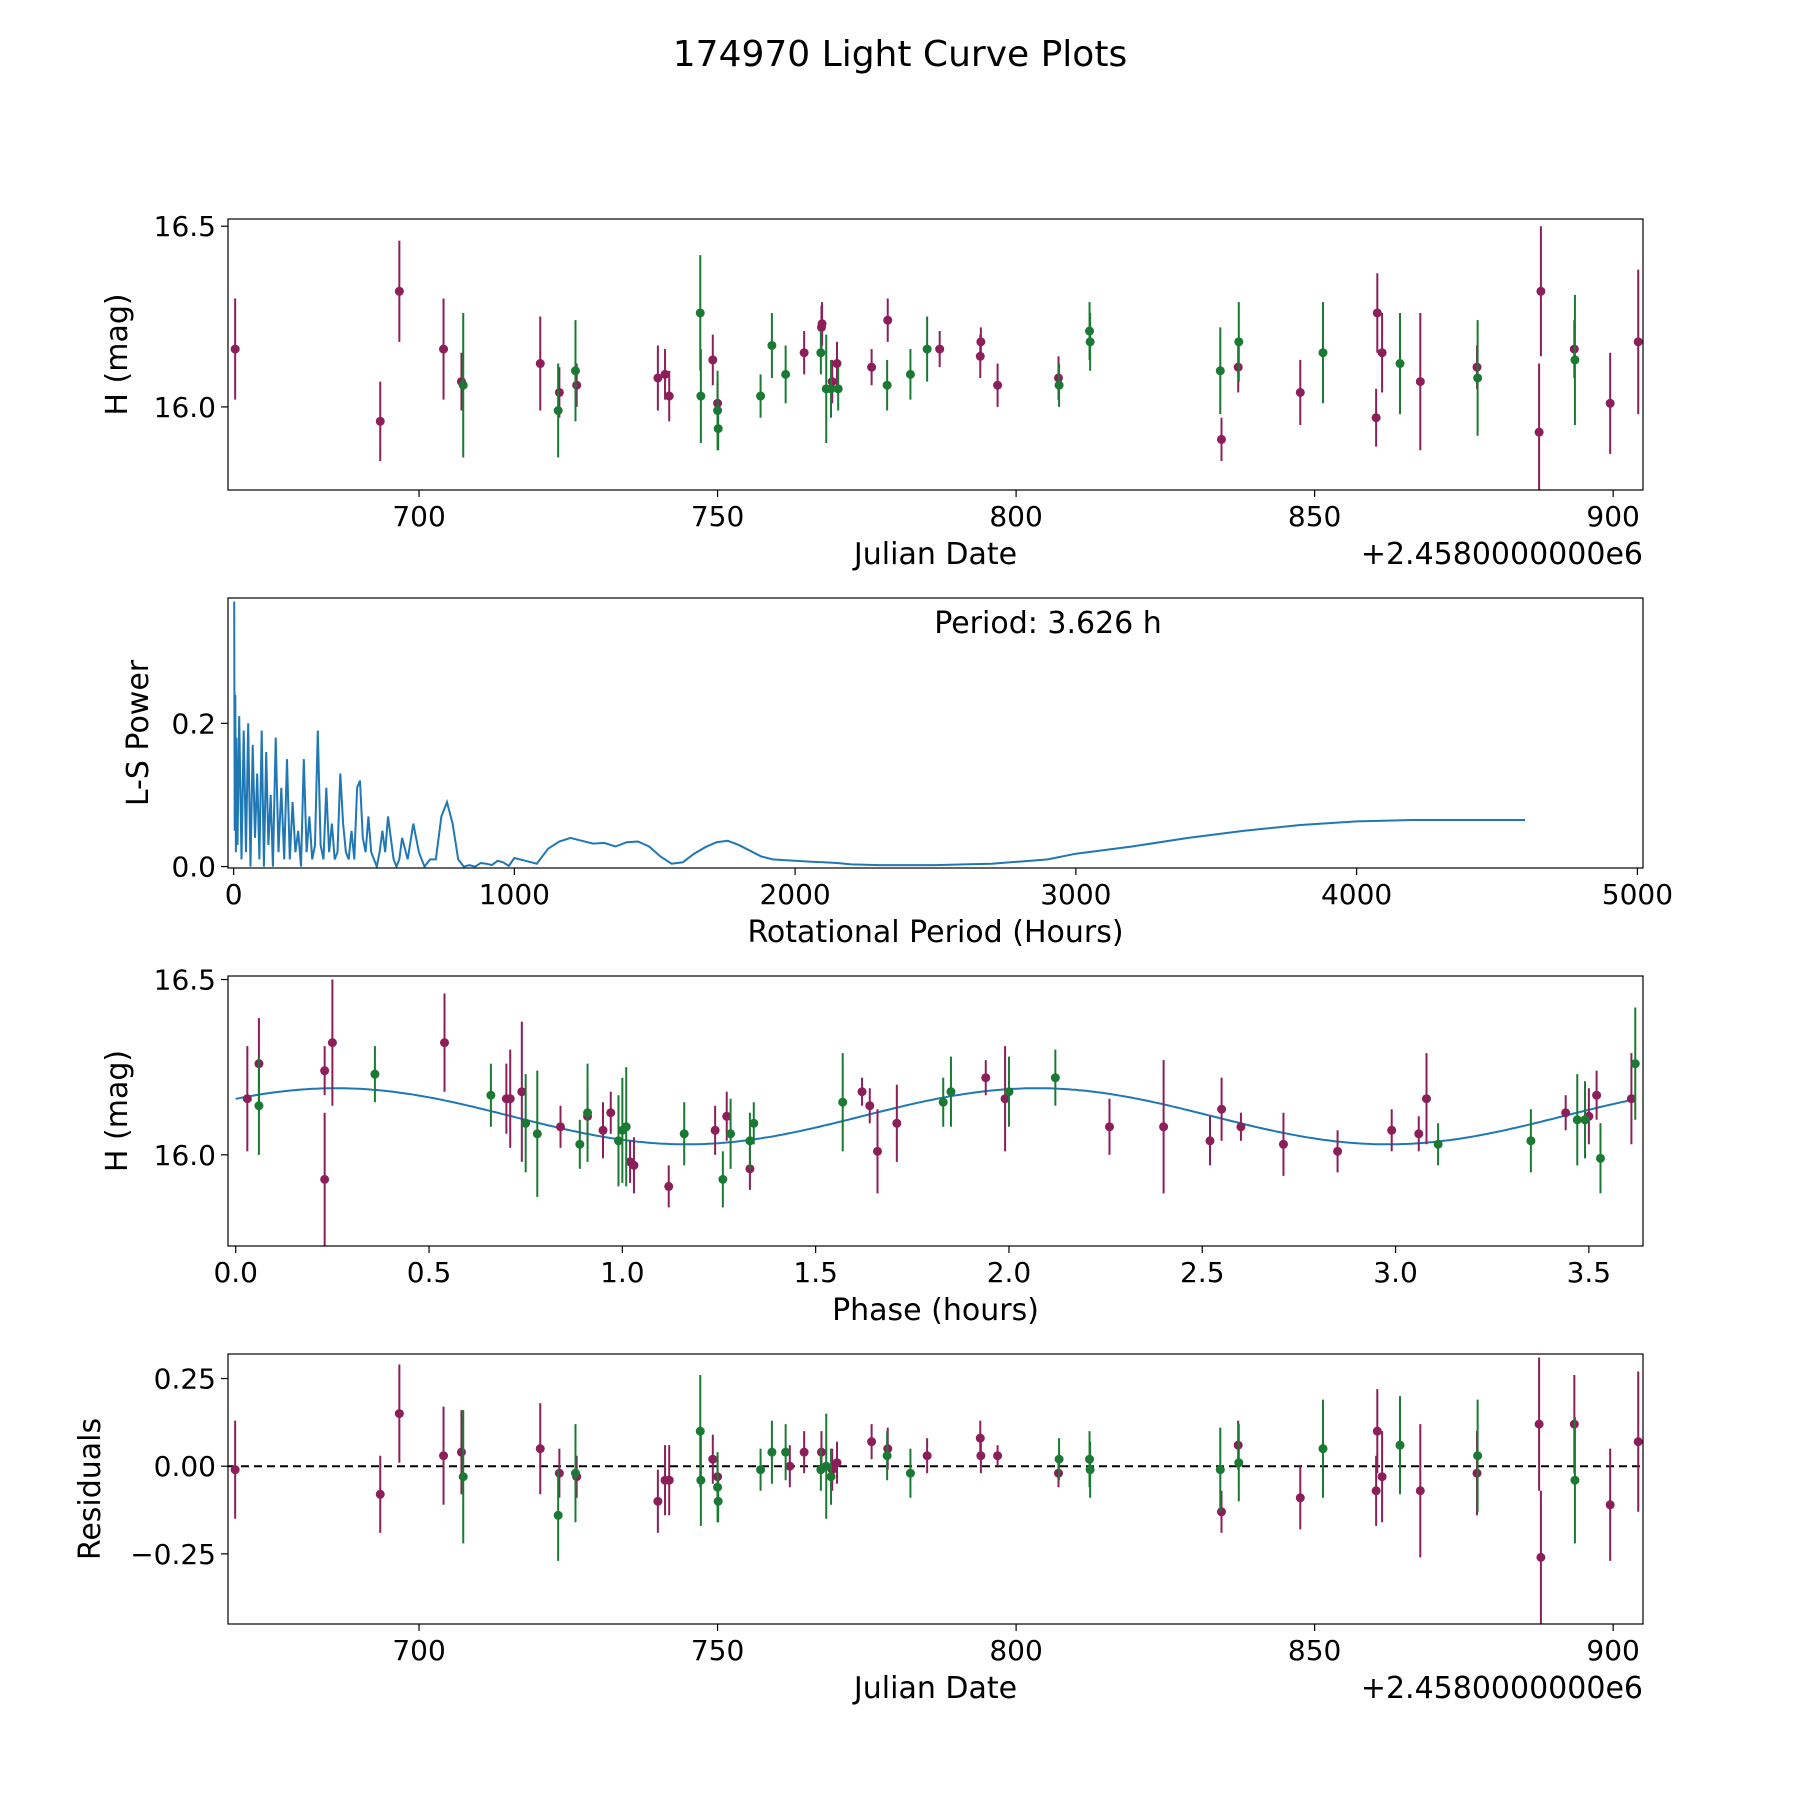 The height and width of the screenshot is (1800, 1800). I want to click on x-tick-label: 1.0, so click(622, 1272).